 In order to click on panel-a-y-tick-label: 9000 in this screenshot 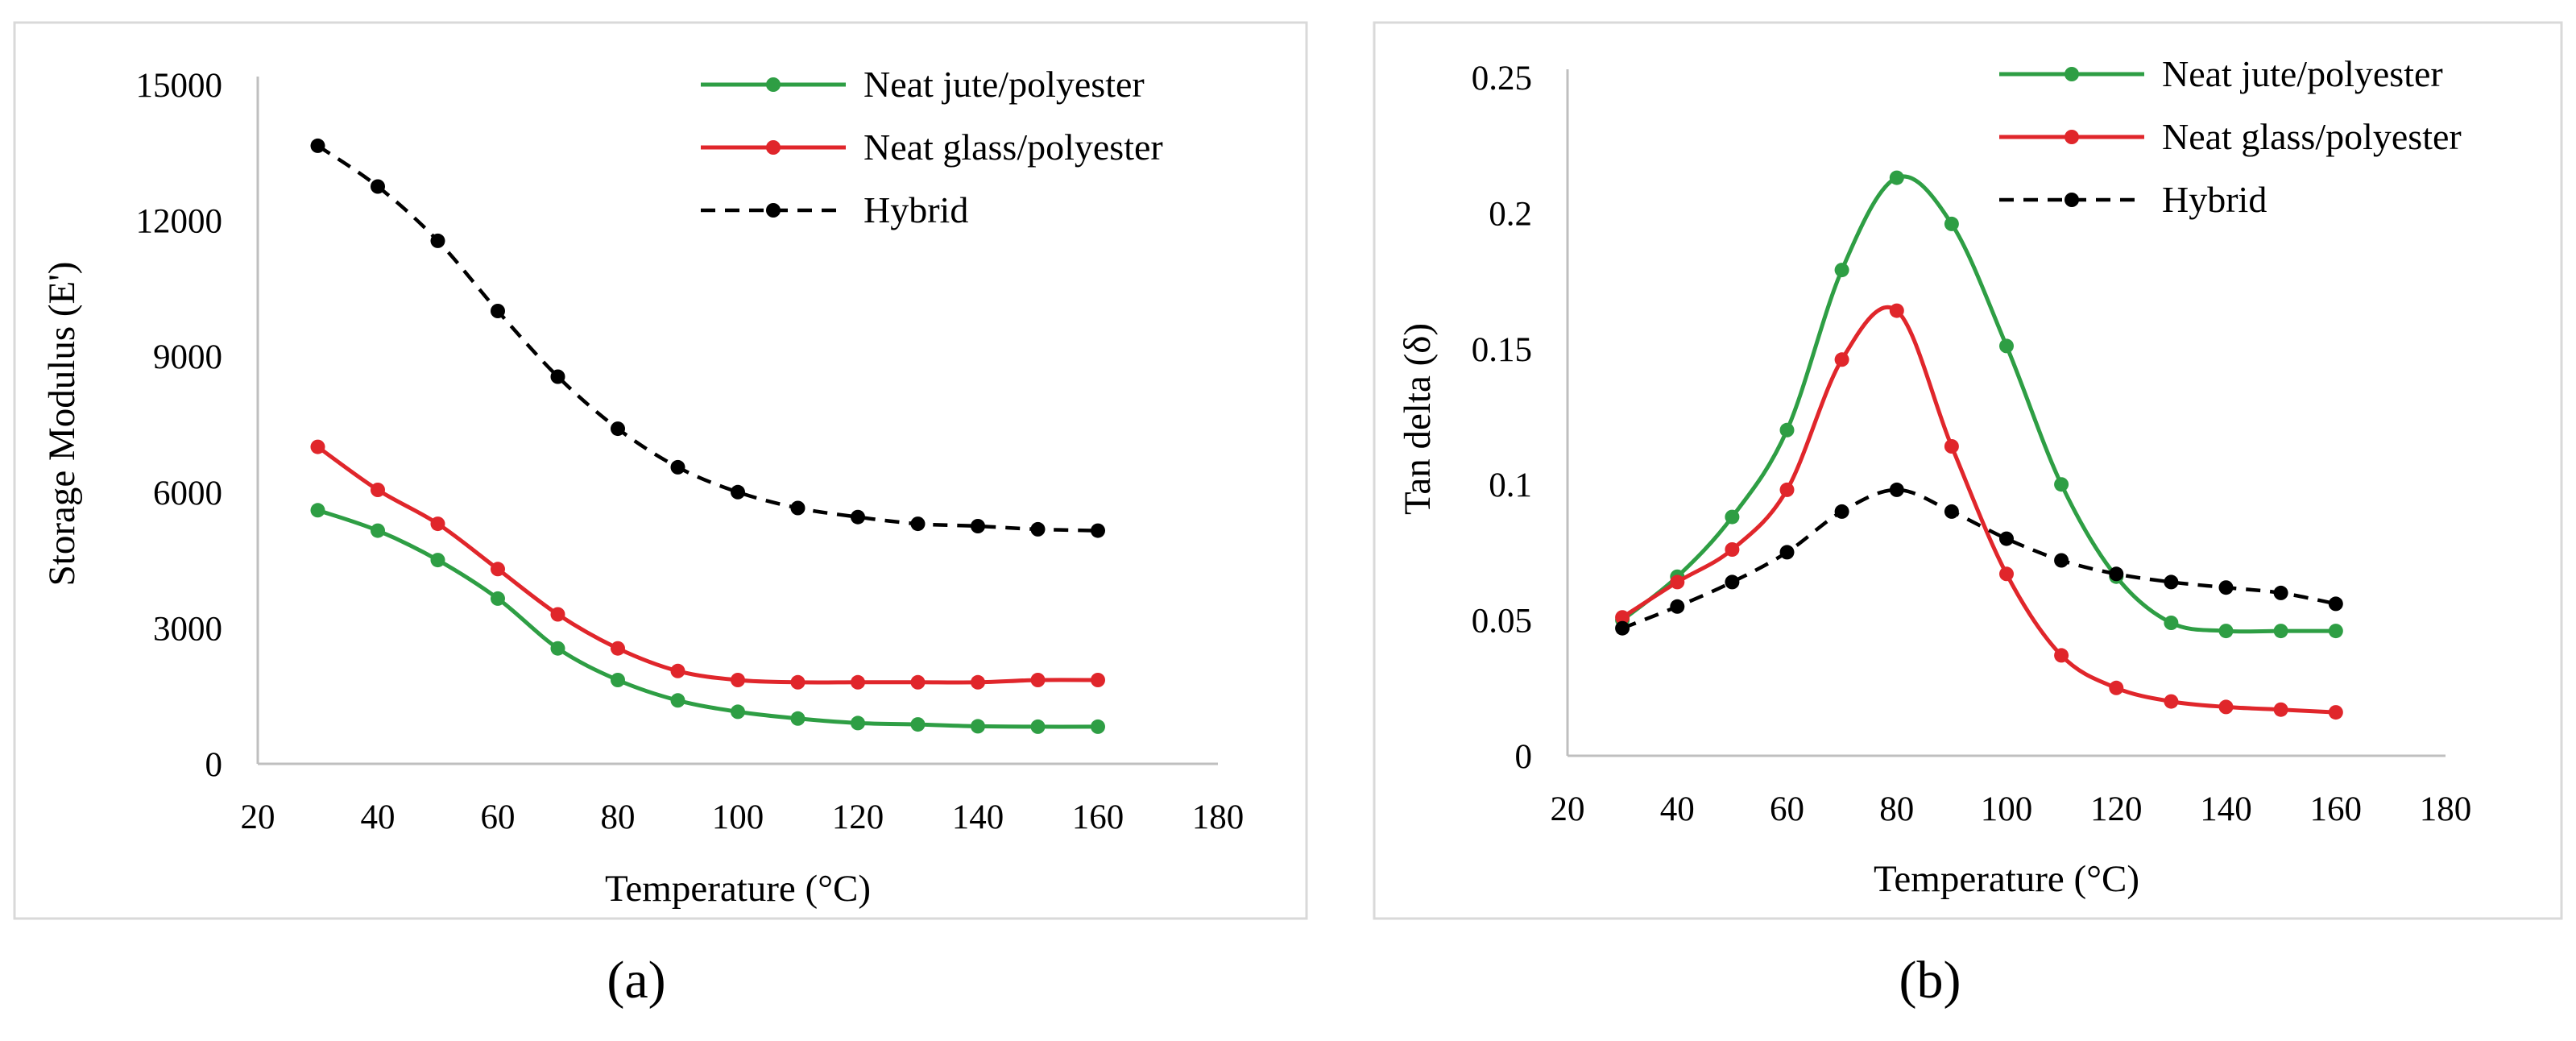, I will do `click(187, 357)`.